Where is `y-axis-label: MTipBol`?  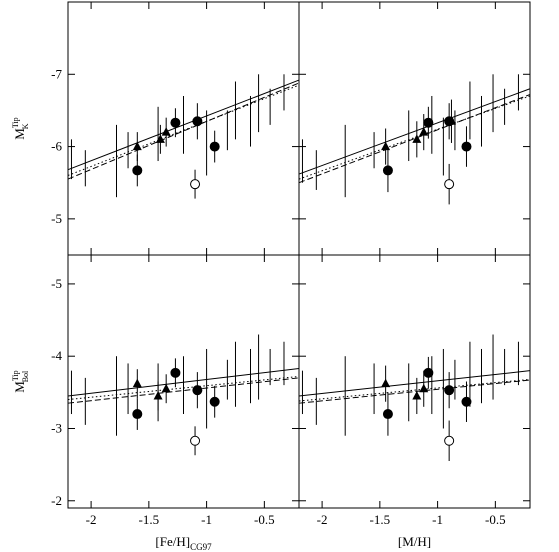
y-axis-label: MTipBol is located at coordinates (20, 381).